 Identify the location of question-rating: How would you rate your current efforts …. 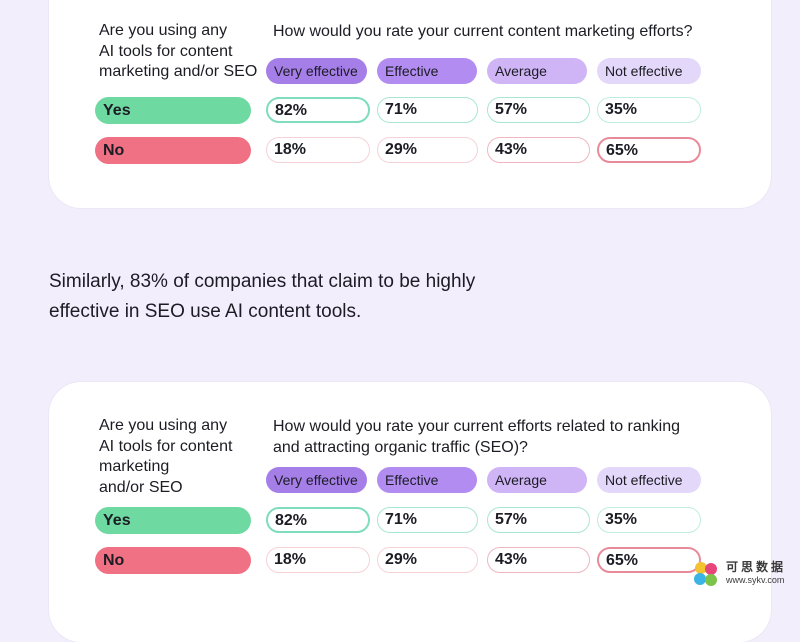
(477, 437).